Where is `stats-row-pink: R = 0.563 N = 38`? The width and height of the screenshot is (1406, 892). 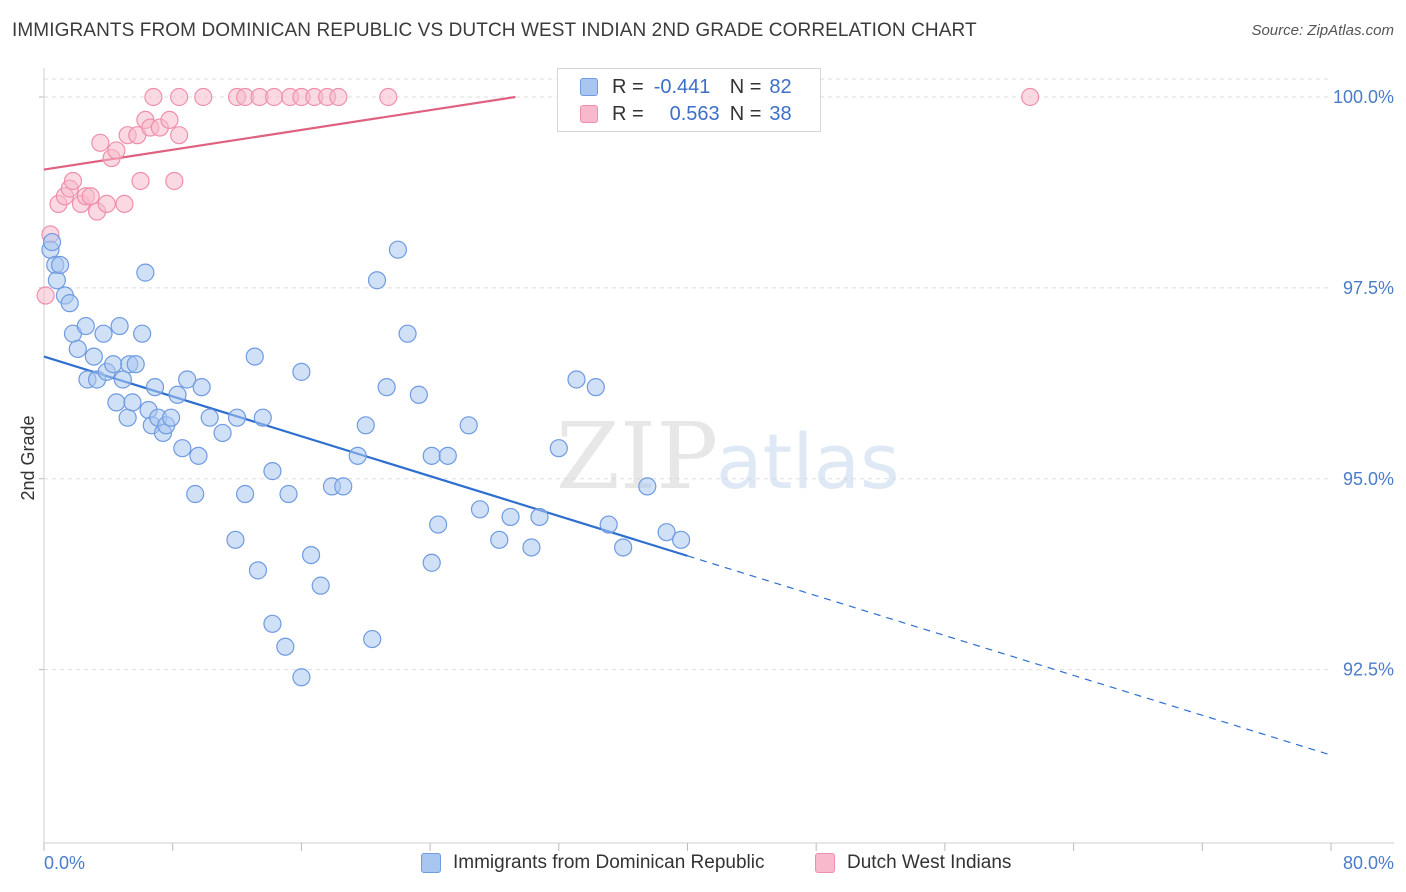 stats-row-pink: R = 0.563 N = 38 is located at coordinates (686, 114).